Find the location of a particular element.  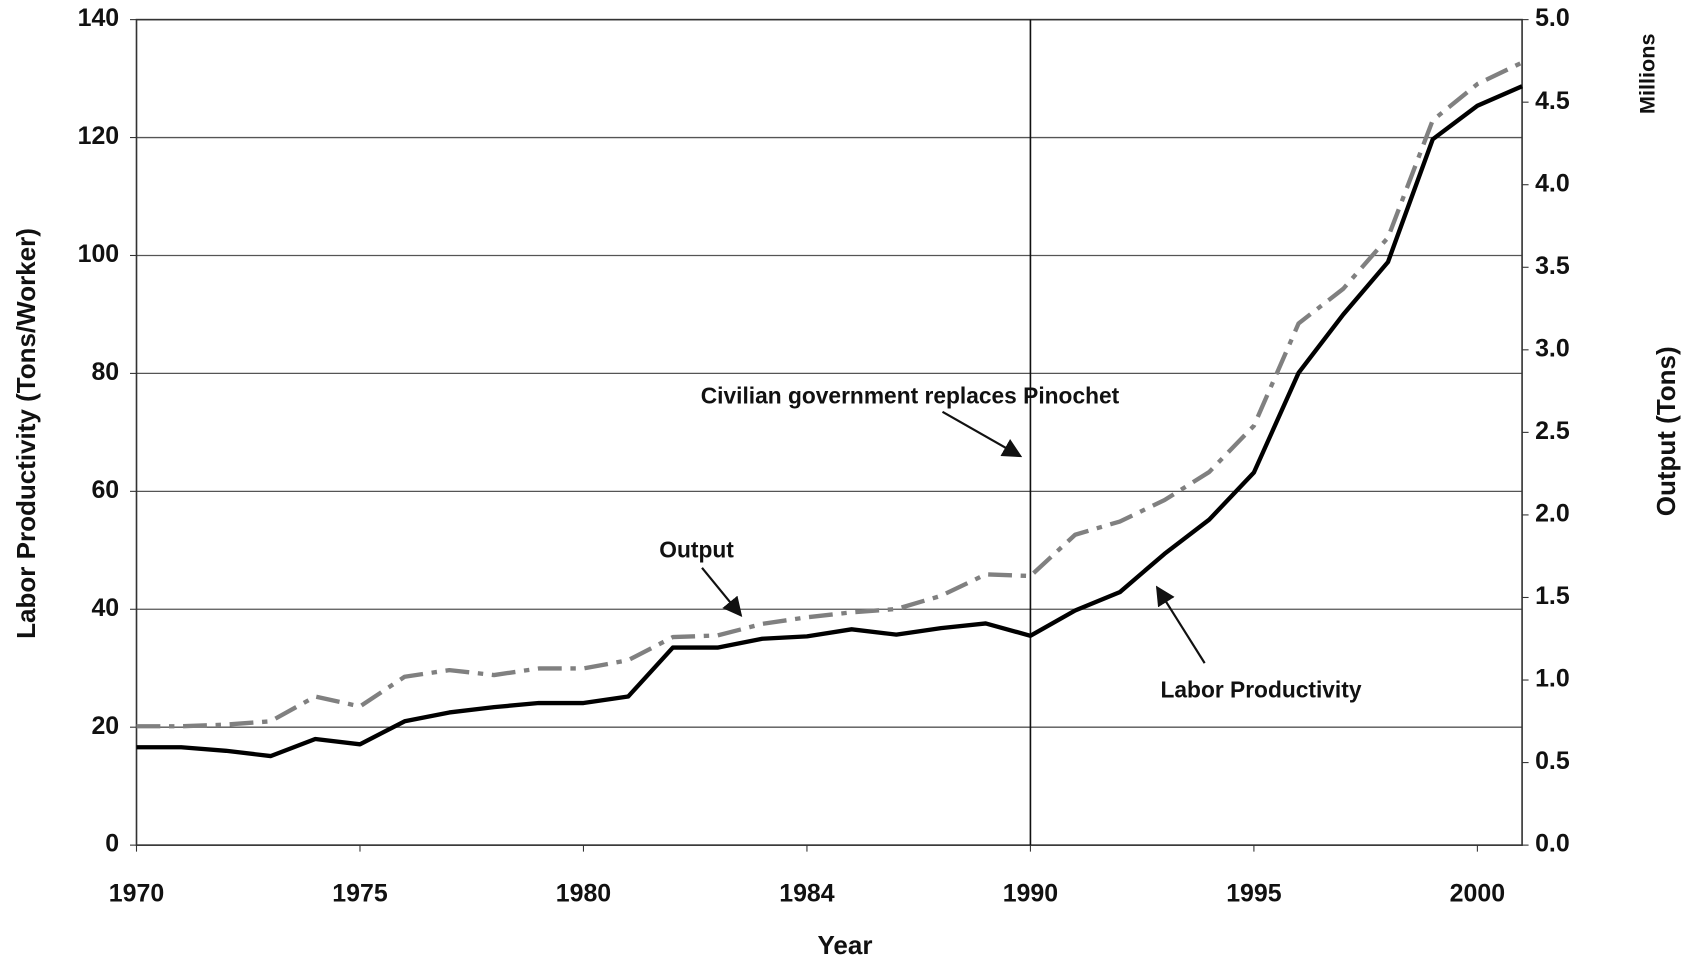

y-tick-label: 0 is located at coordinates (112, 844).